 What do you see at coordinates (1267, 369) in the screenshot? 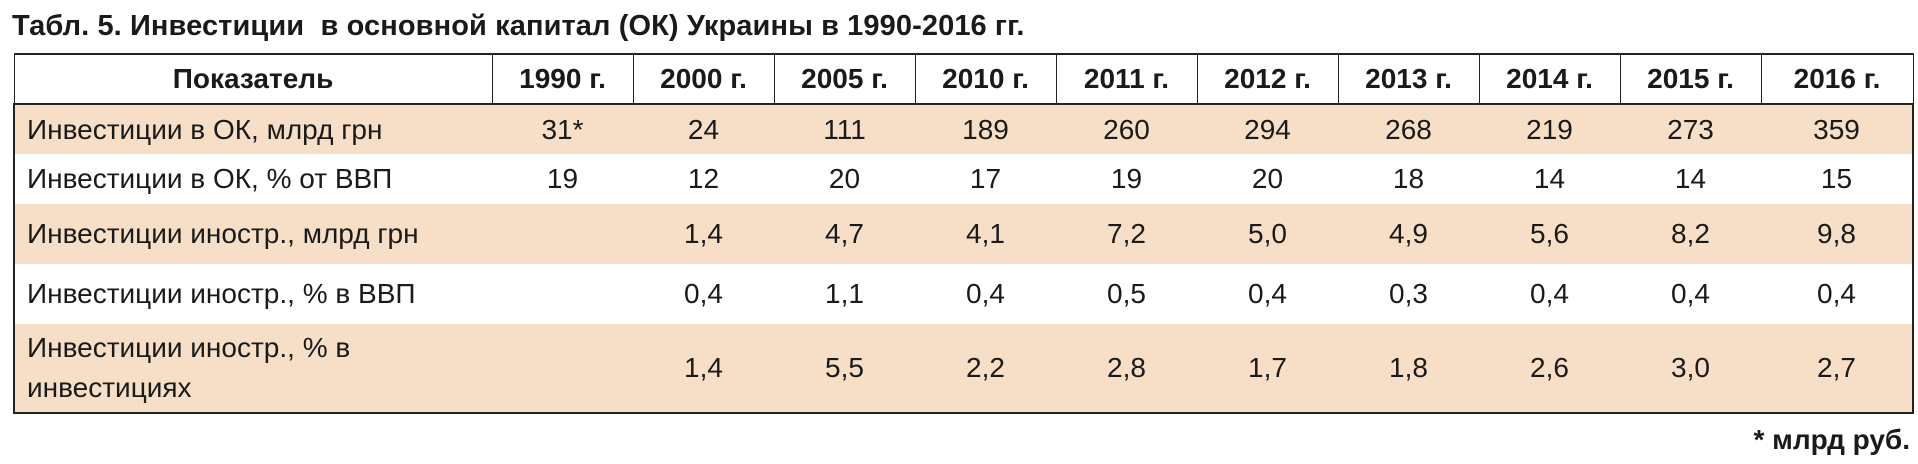
I see `table-cell: 1,7` at bounding box center [1267, 369].